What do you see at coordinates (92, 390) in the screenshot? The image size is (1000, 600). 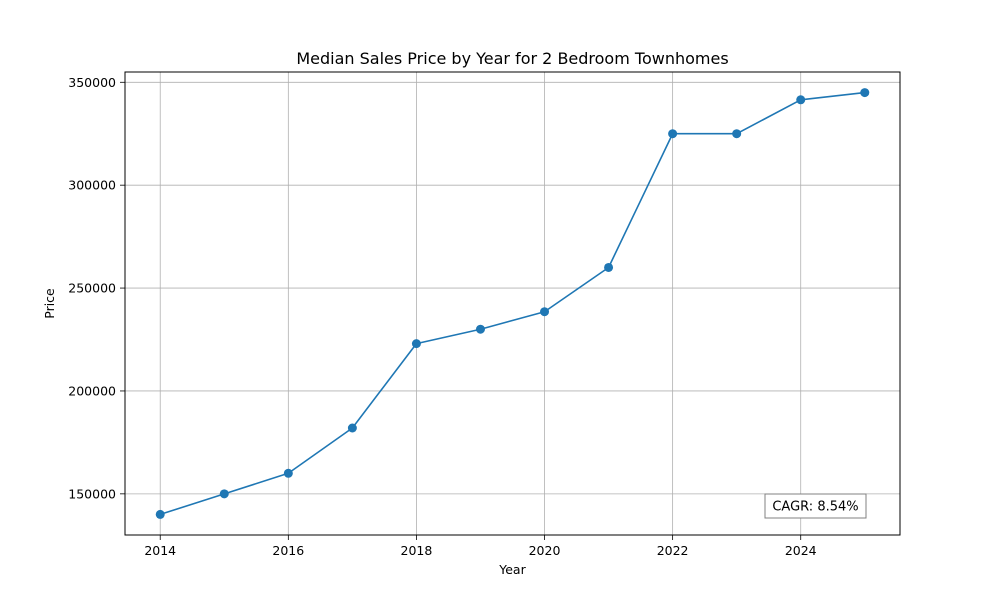 I see `y-tick-label: 200000` at bounding box center [92, 390].